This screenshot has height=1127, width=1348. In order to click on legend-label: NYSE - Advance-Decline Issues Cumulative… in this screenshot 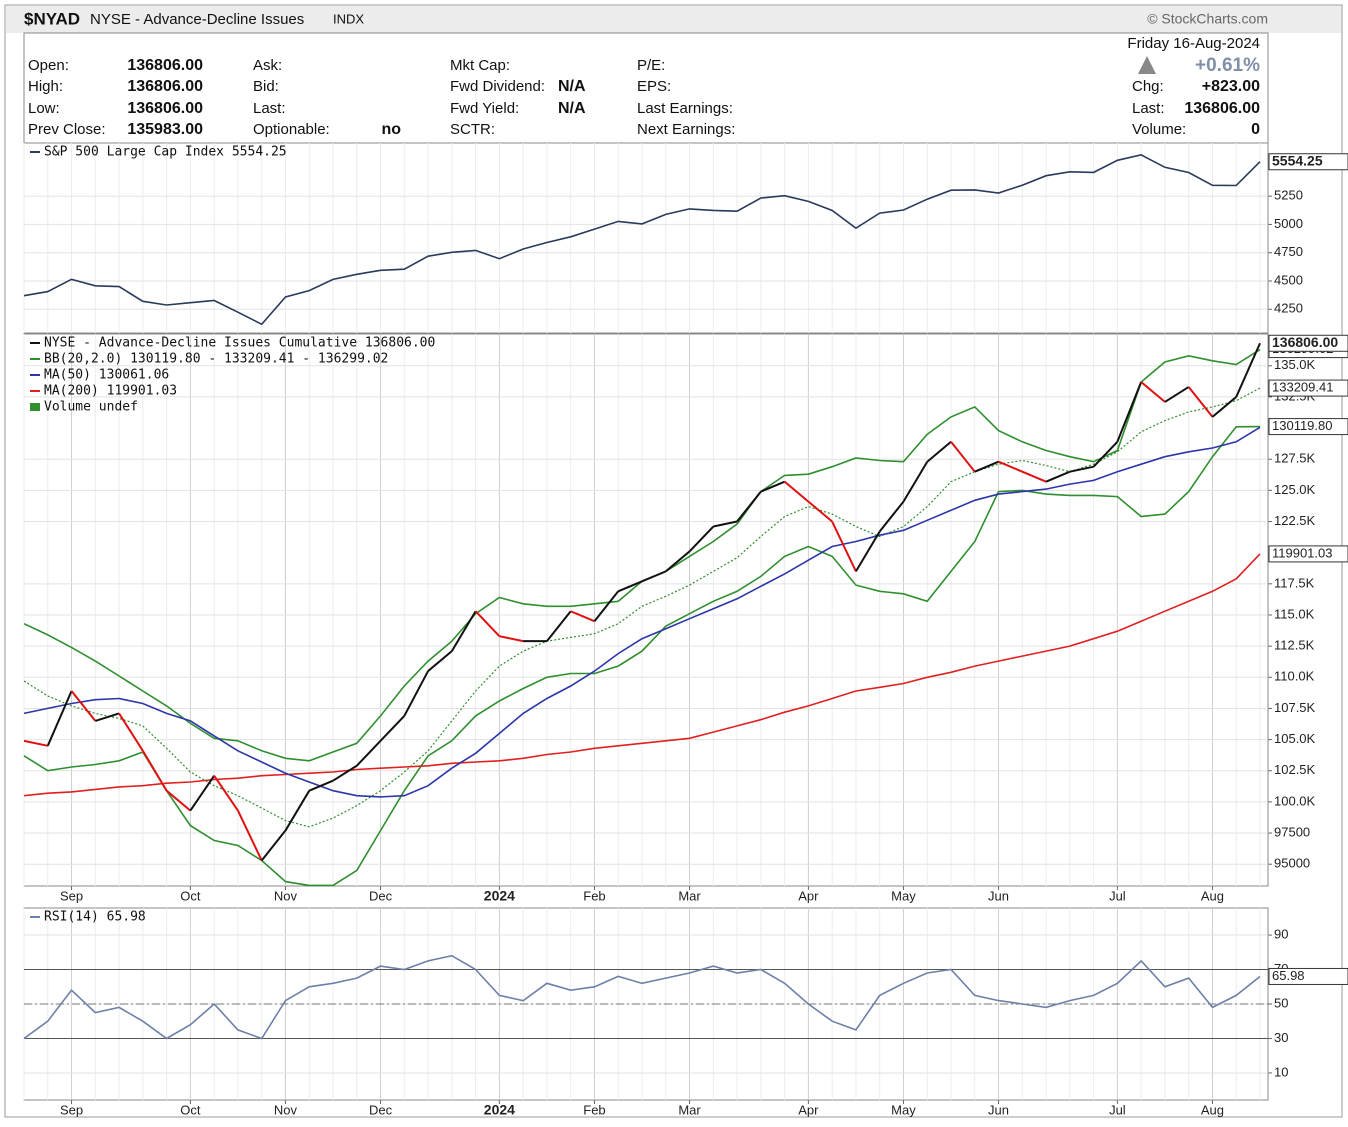, I will do `click(239, 343)`.